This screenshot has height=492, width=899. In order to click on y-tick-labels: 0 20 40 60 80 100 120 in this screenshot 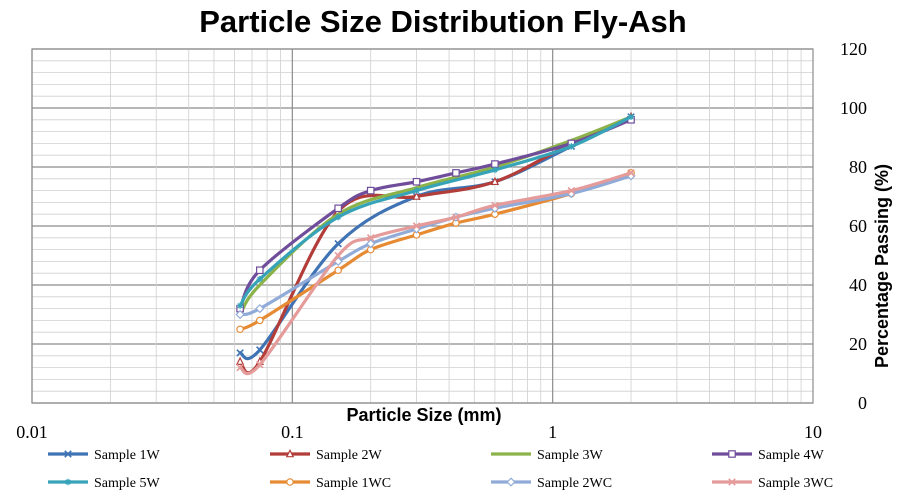, I will do `click(853, 226)`.